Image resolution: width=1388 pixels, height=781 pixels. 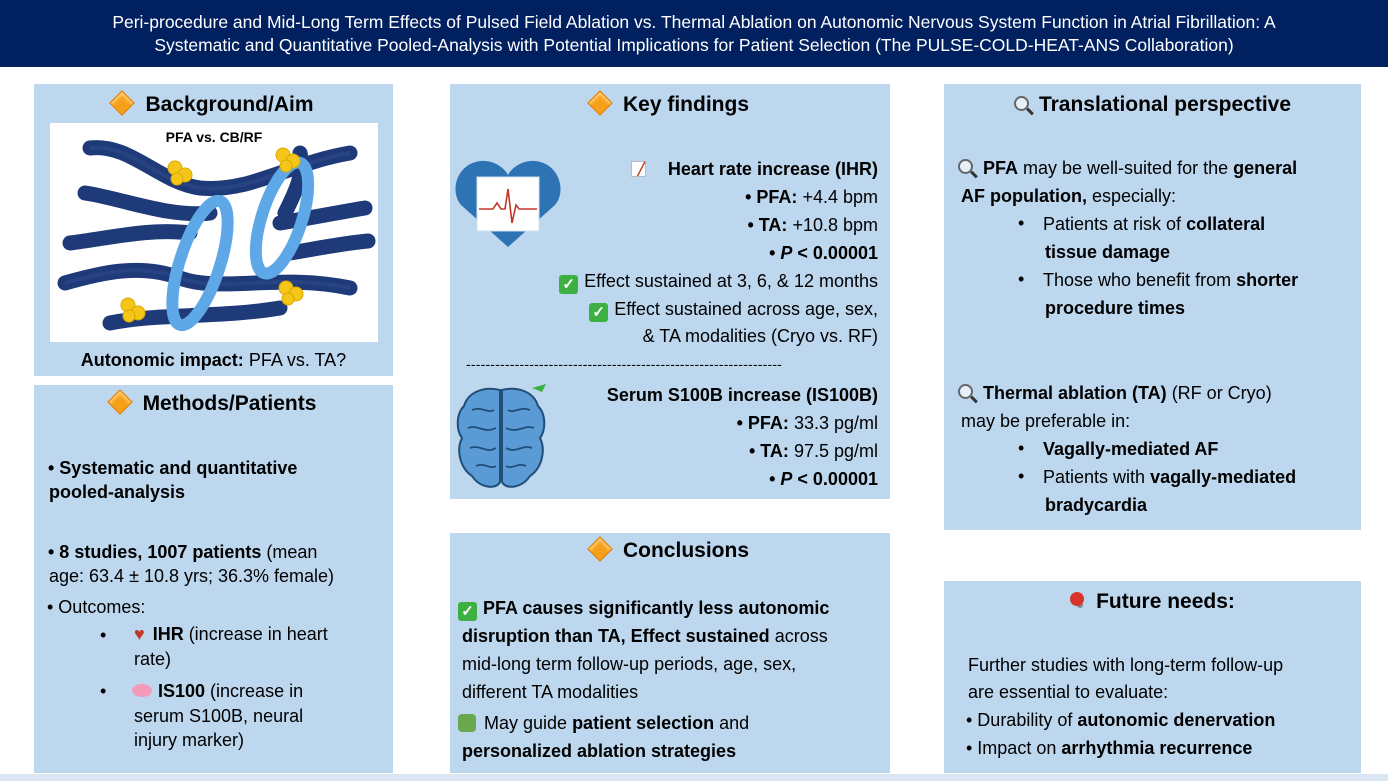 I want to click on illustration-label: PFA vs. CB/RF, so click(x=214, y=137).